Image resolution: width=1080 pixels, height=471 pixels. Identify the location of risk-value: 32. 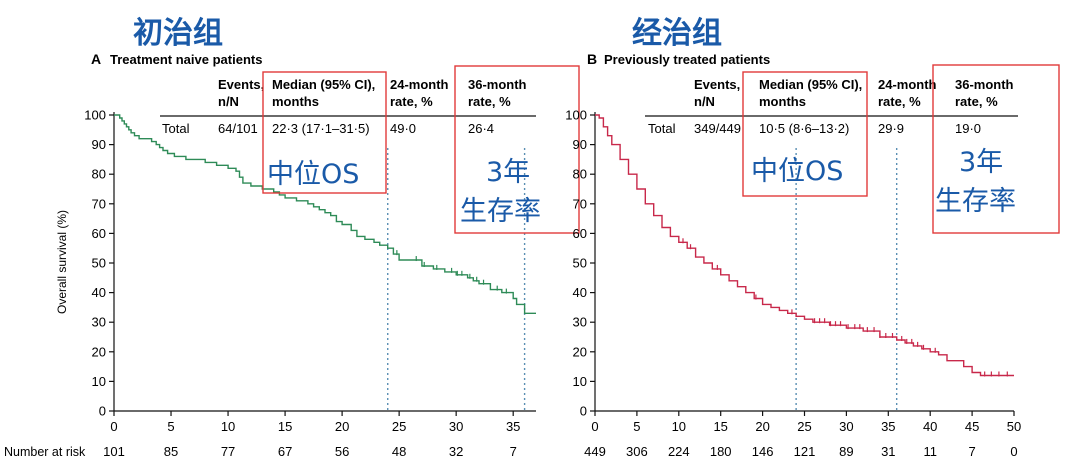
(456, 451).